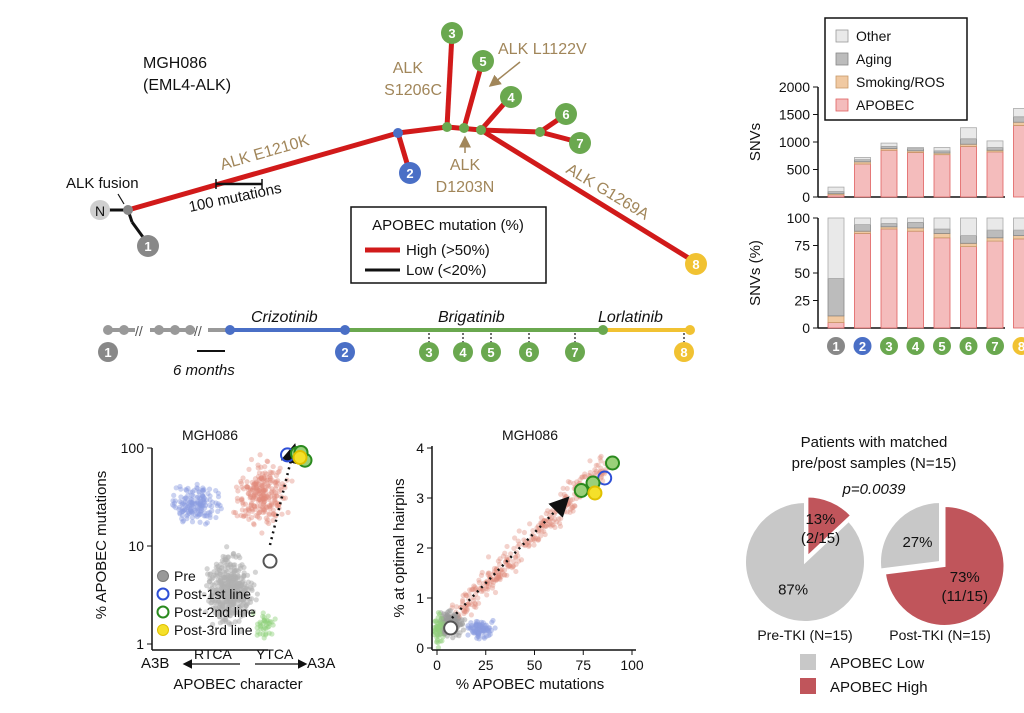  What do you see at coordinates (542, 49) in the screenshot?
I see `mut-l1122v: ALK L1122V` at bounding box center [542, 49].